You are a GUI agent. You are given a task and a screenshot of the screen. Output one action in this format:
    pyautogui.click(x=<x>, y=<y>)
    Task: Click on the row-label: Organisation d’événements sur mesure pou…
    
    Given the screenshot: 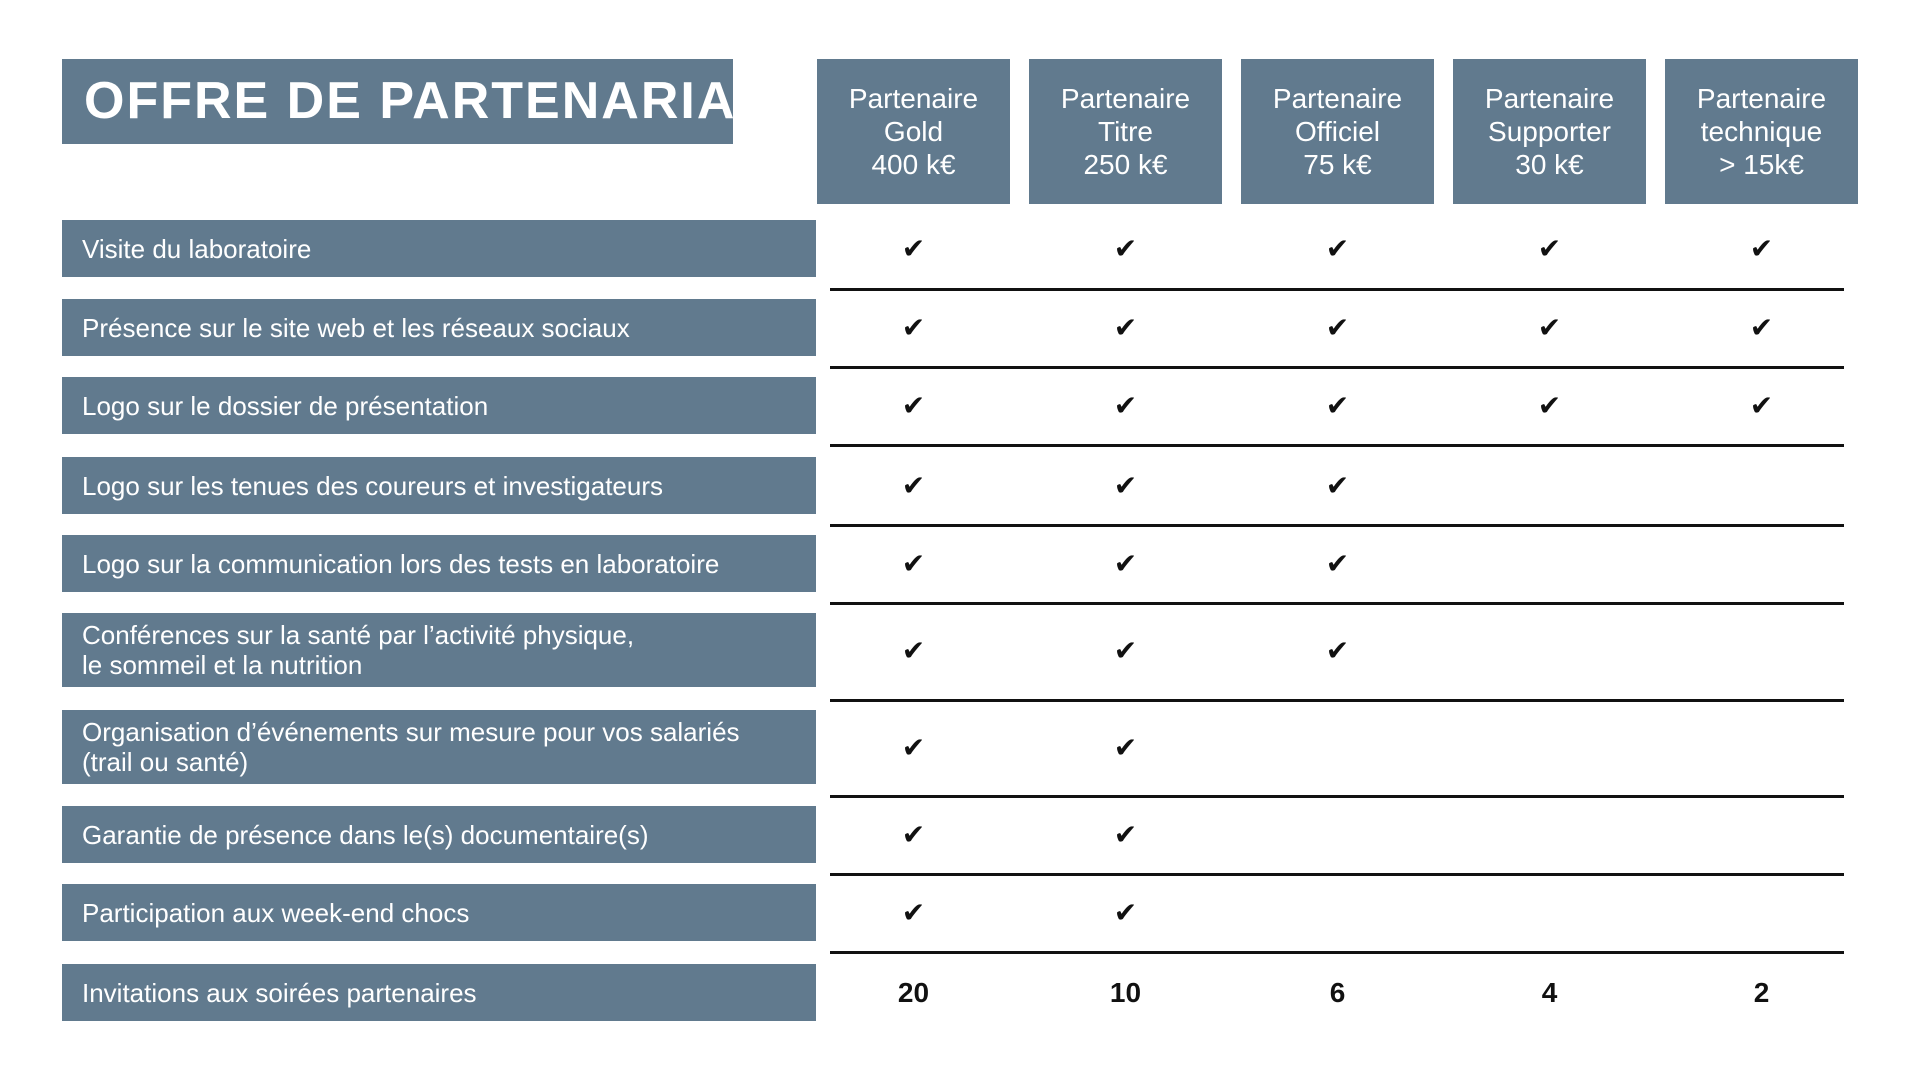 What is the action you would take?
    pyautogui.click(x=439, y=747)
    